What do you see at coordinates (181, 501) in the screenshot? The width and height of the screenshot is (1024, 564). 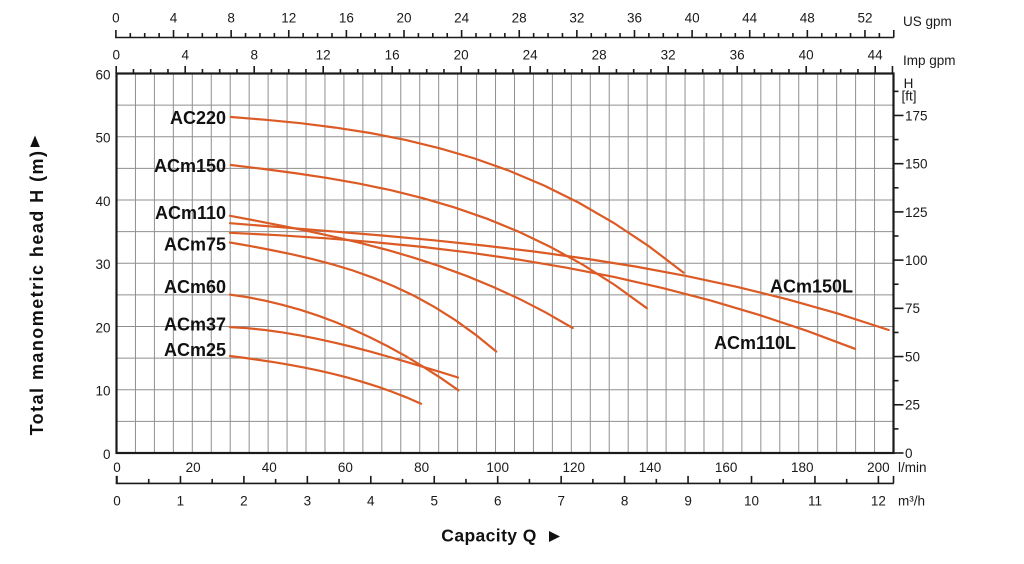 I see `svg-text: 1` at bounding box center [181, 501].